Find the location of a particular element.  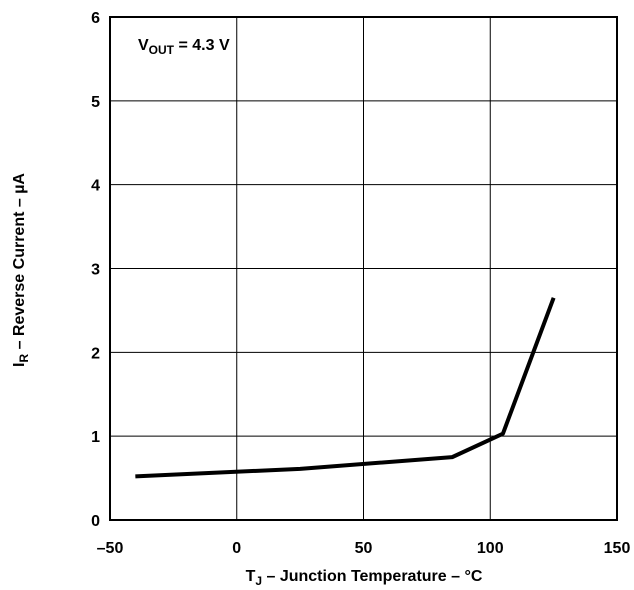

y-tick-label: 3 is located at coordinates (95, 270).